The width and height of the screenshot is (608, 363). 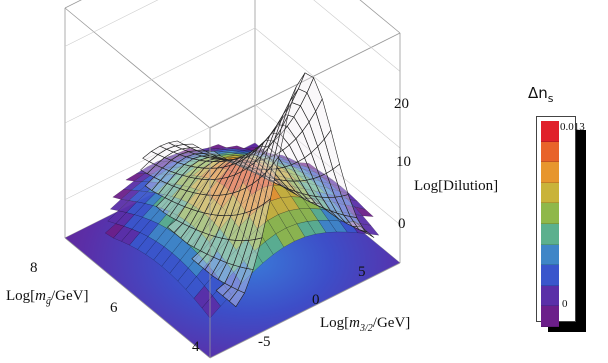 I want to click on x-tick-label: 6, so click(x=114, y=308).